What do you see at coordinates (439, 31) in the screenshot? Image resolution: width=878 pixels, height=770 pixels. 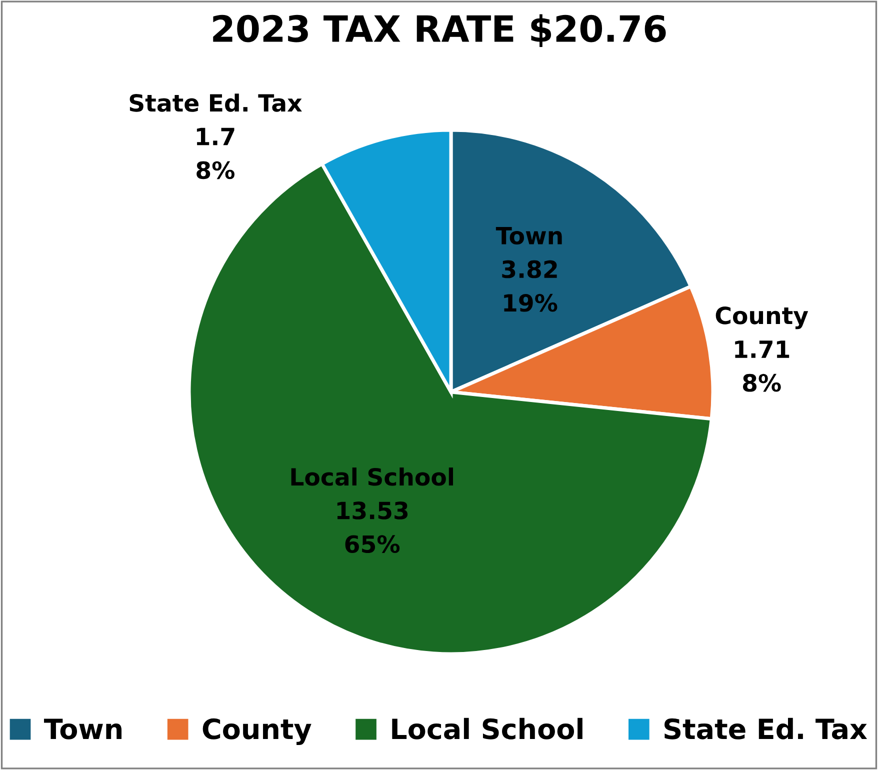 I see `chart-title: 2023 TAX RATE $20.76` at bounding box center [439, 31].